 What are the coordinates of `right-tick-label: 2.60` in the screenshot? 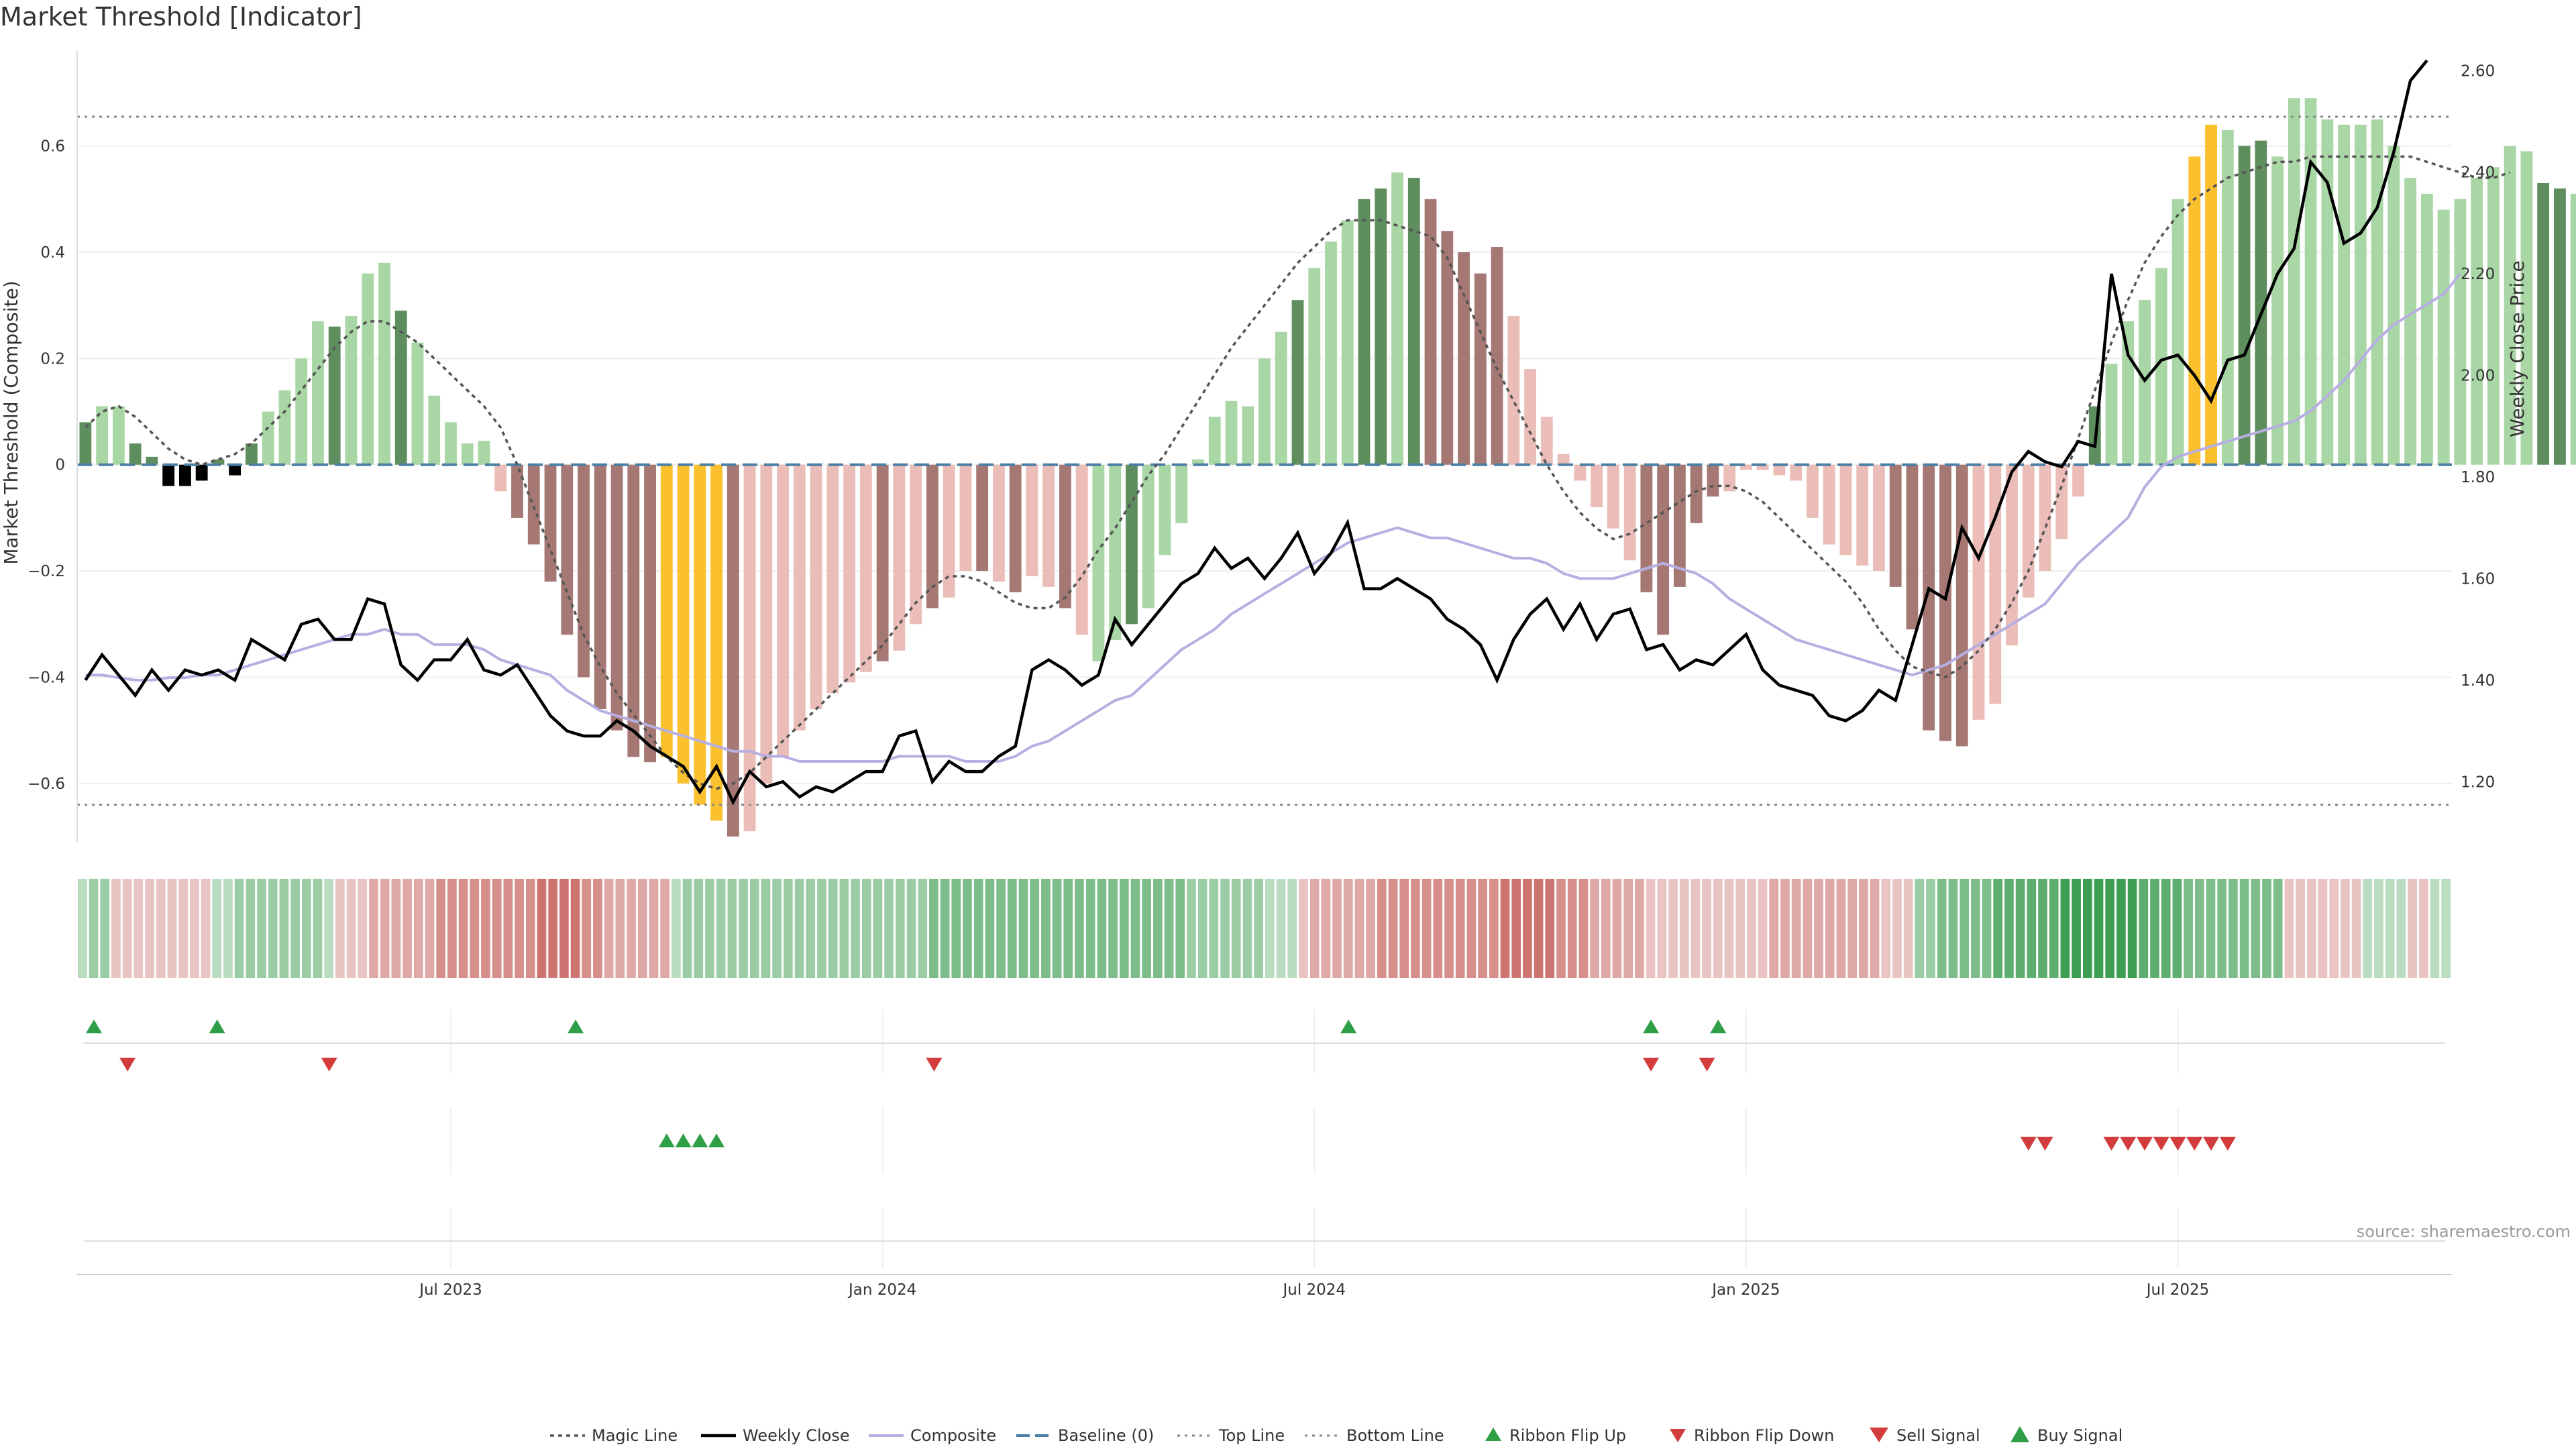 It's located at (2478, 71).